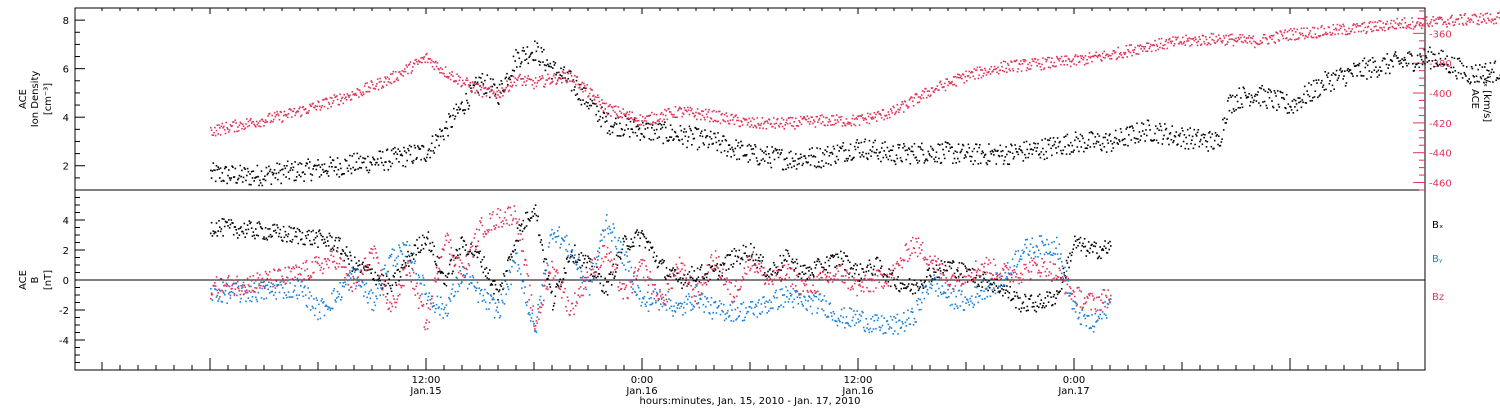  What do you see at coordinates (857, 391) in the screenshot?
I see `x-tick-date-label: Jan.16` at bounding box center [857, 391].